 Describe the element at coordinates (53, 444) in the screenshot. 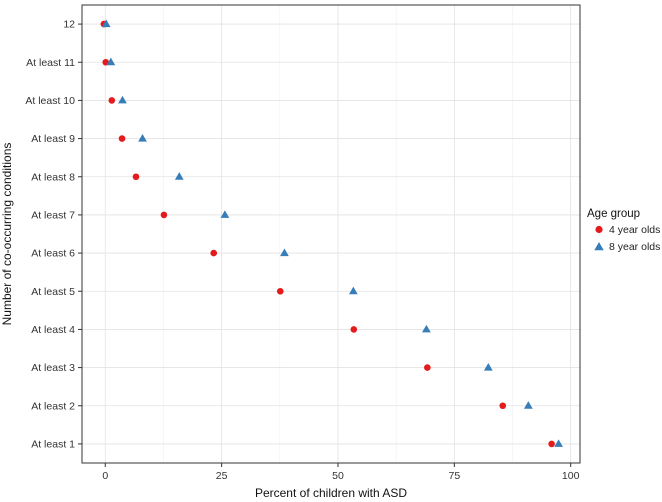

I see `y-tick-label: At least 1` at that location.